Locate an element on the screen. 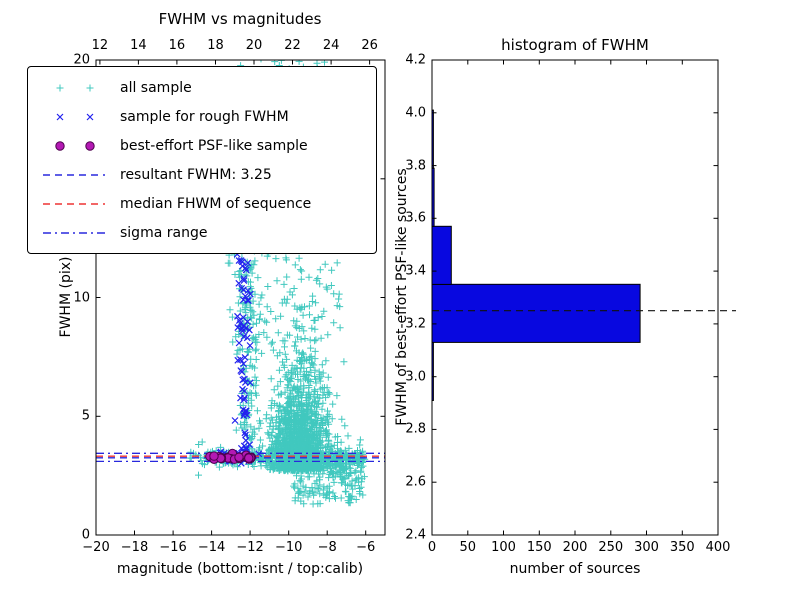 The height and width of the screenshot is (600, 800). tick-label: 4.2 is located at coordinates (415, 60).